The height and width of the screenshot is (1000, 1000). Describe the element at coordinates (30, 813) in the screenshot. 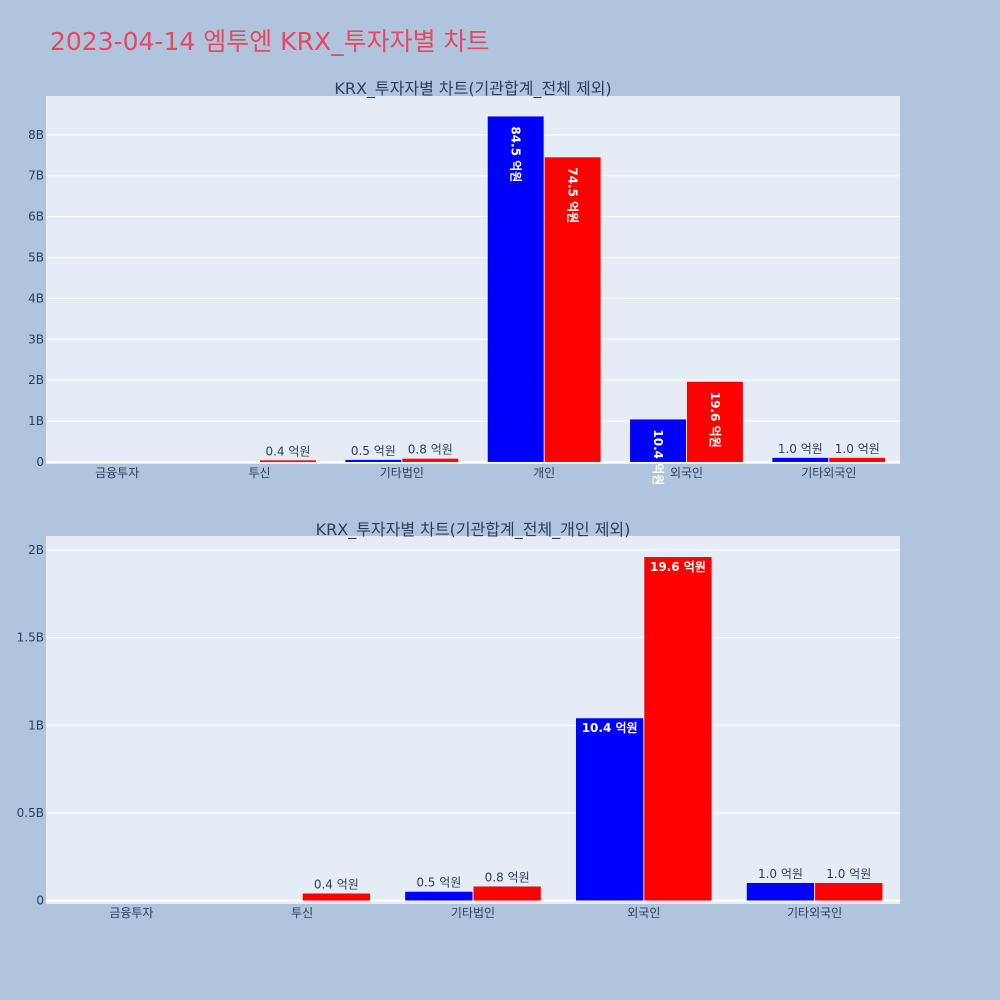

I see `y-tick-label: 0.5B` at that location.